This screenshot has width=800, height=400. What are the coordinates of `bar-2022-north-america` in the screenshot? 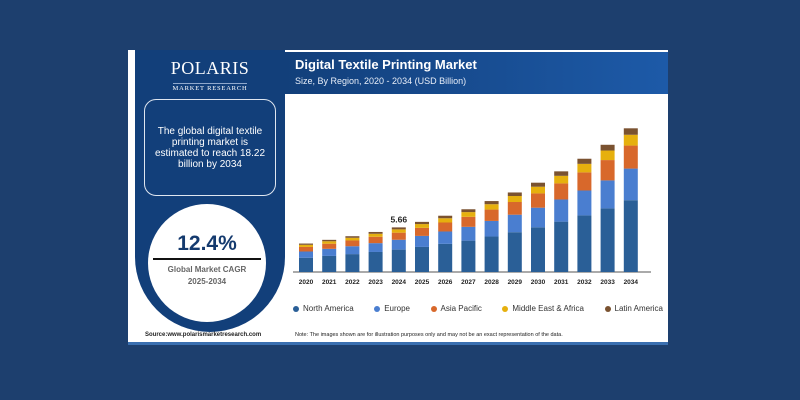 It's located at (352, 263).